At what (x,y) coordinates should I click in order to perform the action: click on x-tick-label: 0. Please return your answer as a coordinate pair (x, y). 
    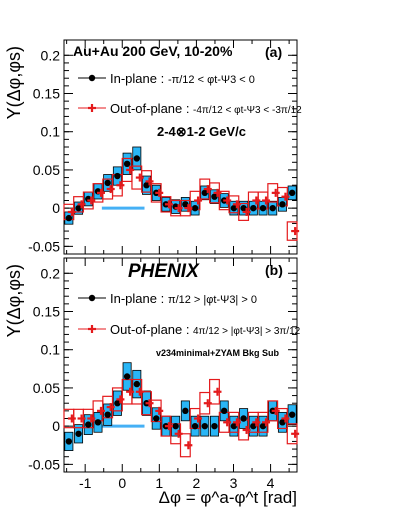
    Looking at the image, I should click on (122, 483).